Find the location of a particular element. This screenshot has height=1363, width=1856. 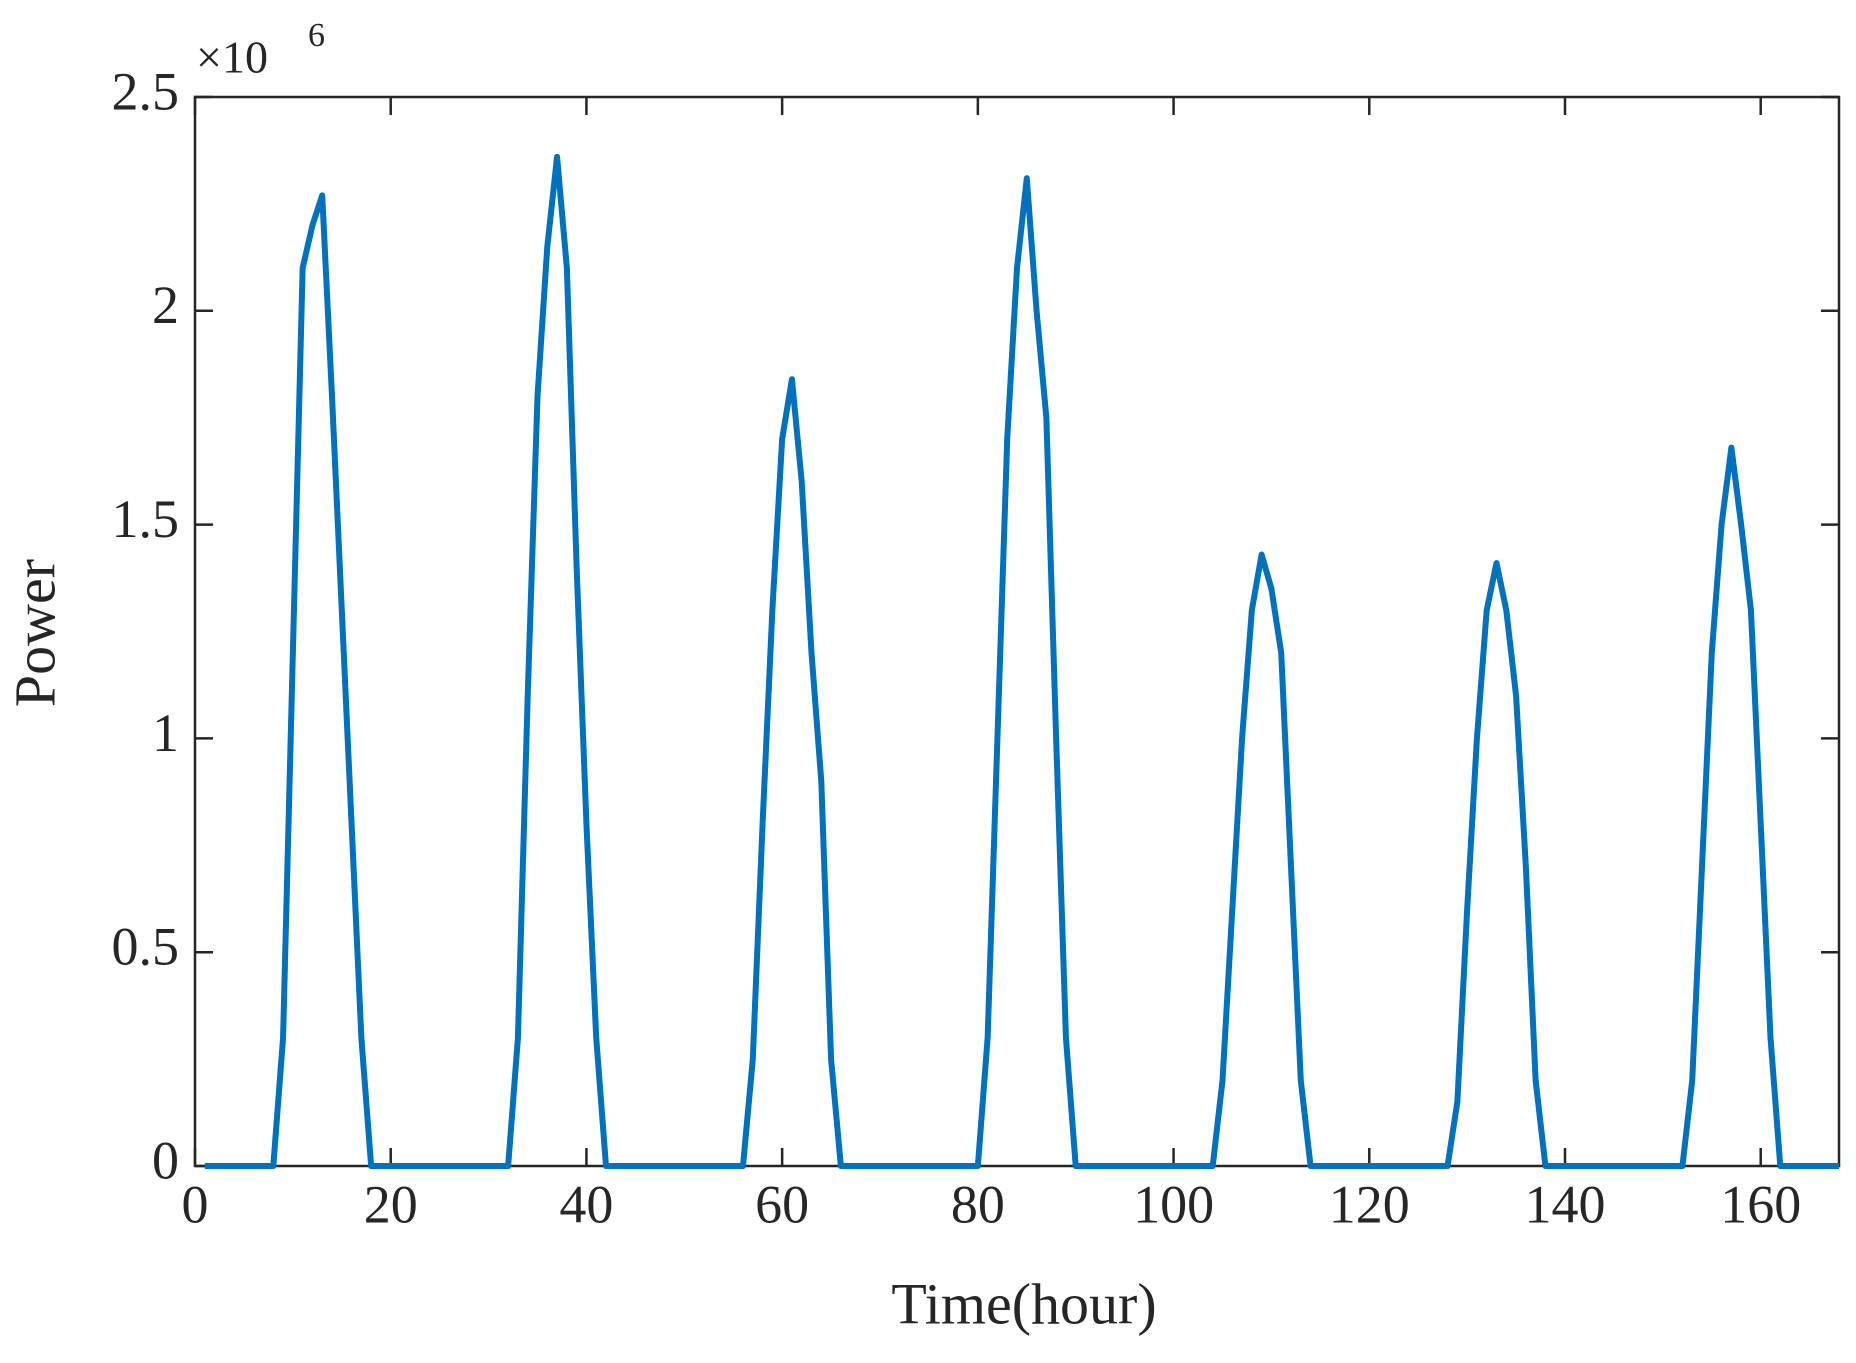

x-tick-label: 100 is located at coordinates (1173, 1204).